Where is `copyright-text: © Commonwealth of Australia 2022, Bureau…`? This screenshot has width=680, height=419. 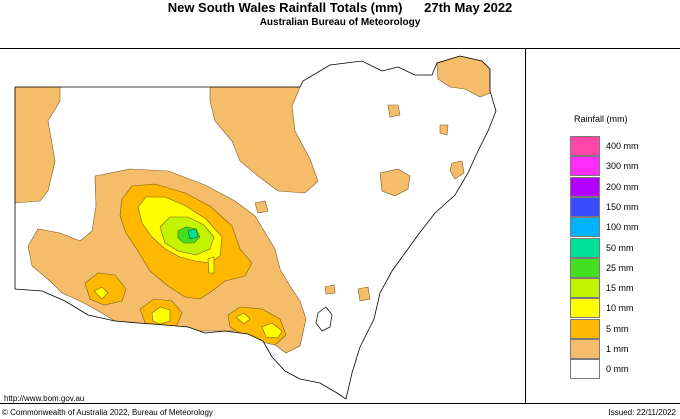 copyright-text: © Commonwealth of Australia 2022, Bureau… is located at coordinates (107, 412).